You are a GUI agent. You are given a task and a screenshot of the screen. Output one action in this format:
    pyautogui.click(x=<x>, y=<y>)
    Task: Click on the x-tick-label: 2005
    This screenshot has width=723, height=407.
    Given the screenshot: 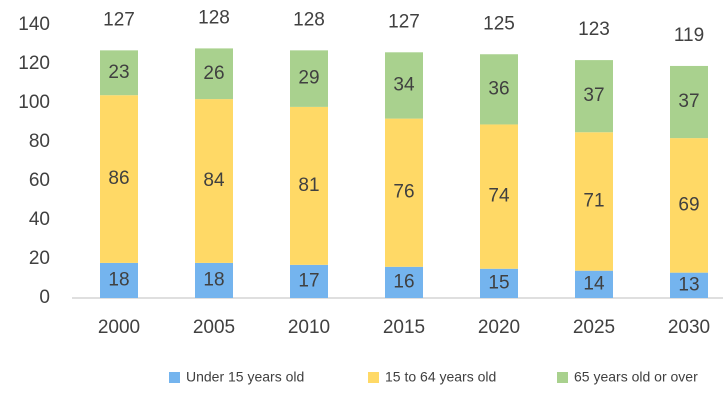 What is the action you would take?
    pyautogui.click(x=214, y=327)
    